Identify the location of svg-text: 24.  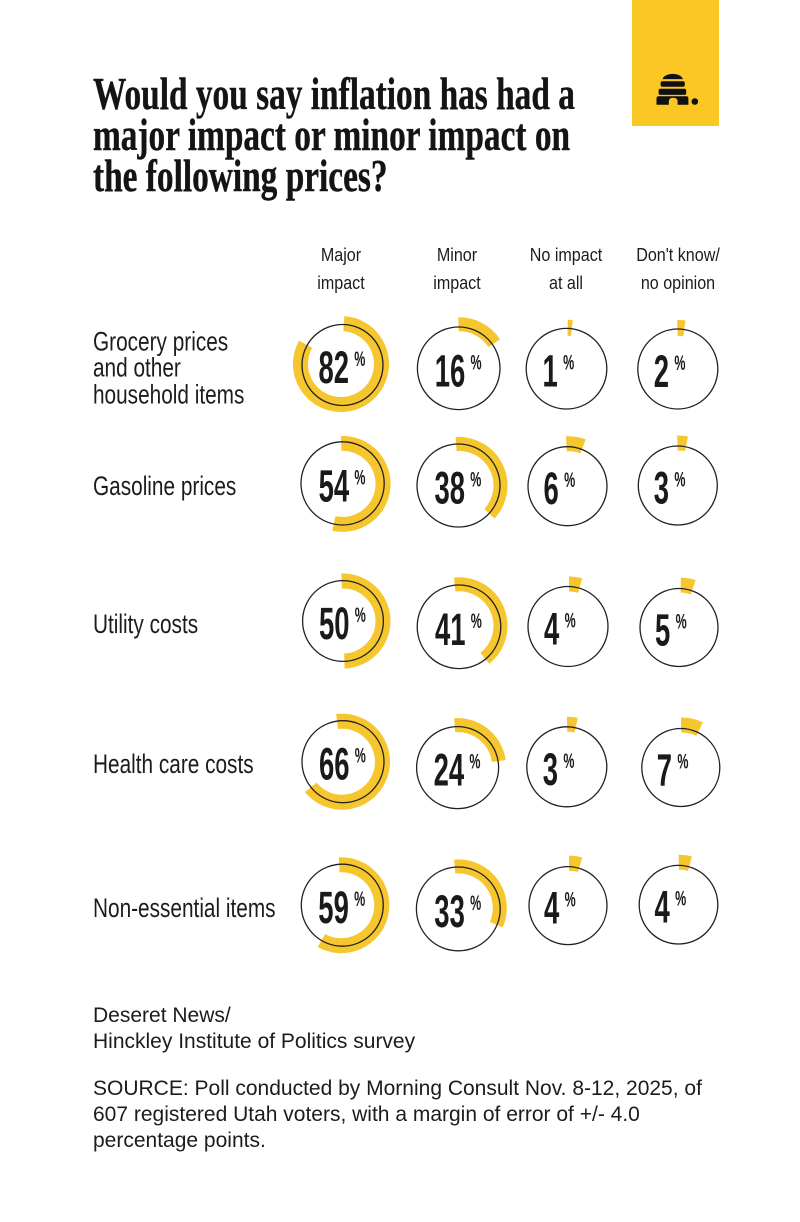
(449, 770).